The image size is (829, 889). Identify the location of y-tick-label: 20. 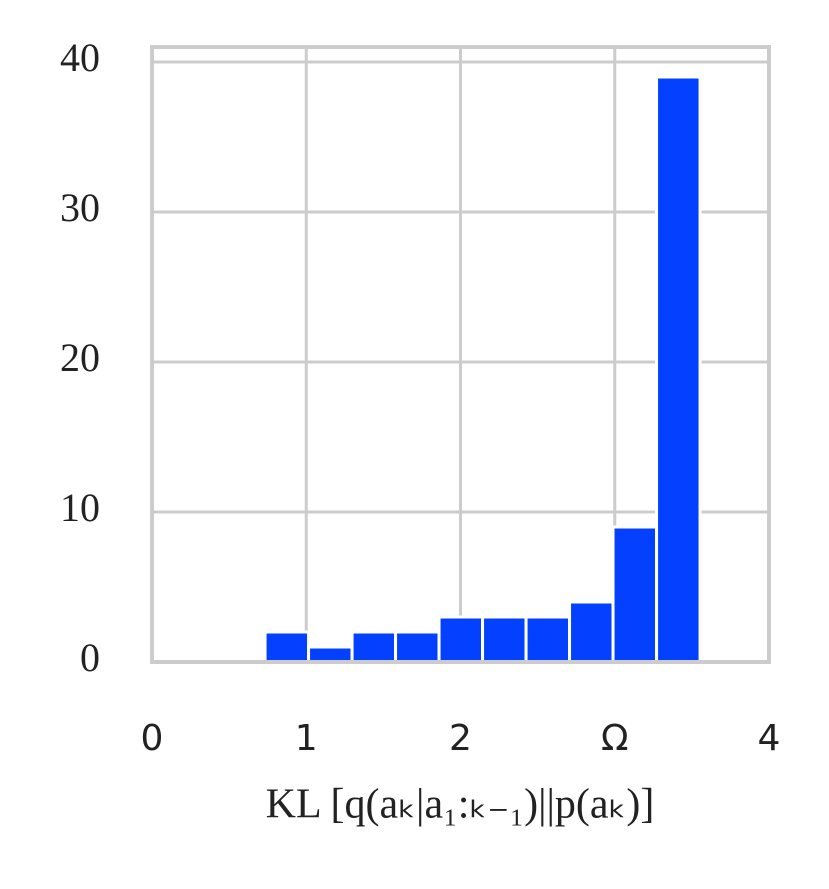
(80, 357).